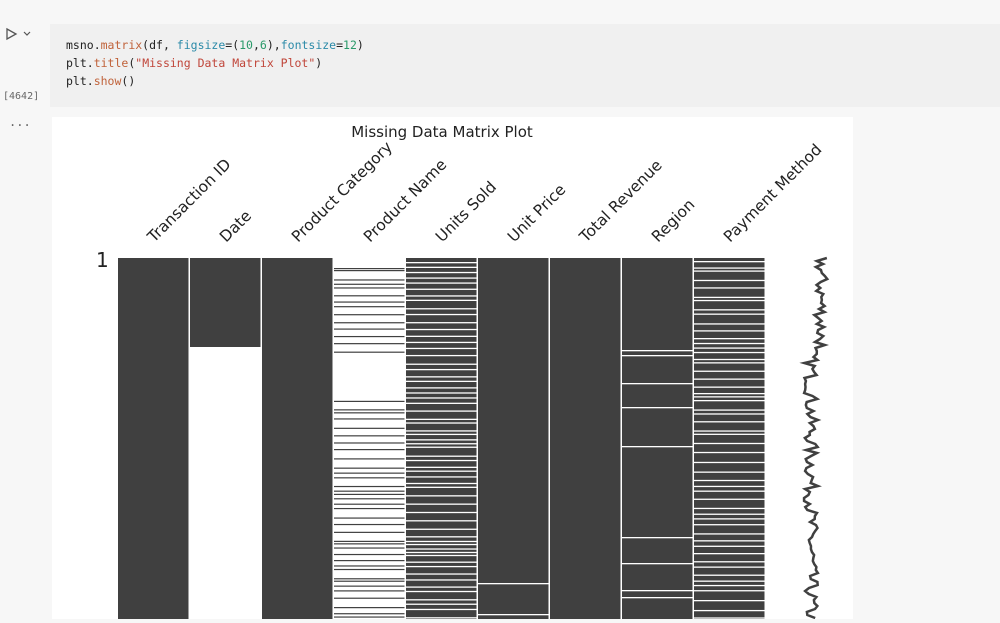 This screenshot has width=1000, height=623. I want to click on code-token: 10, so click(246, 45).